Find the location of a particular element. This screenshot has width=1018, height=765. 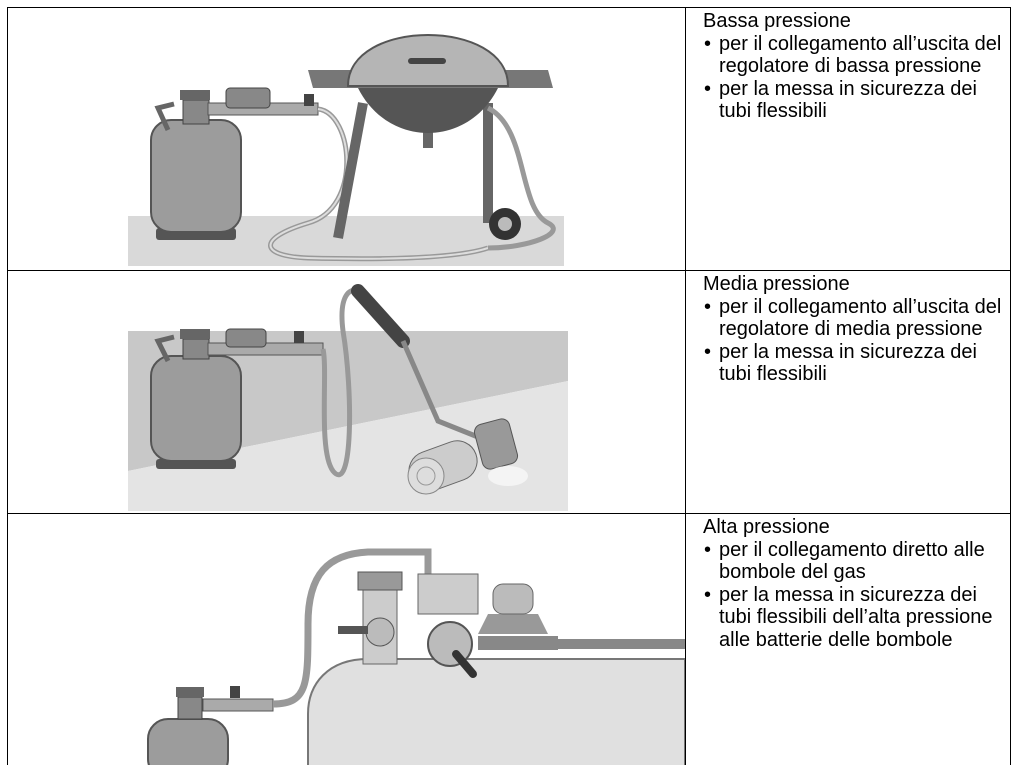

bbq-illustration is located at coordinates (346, 150).